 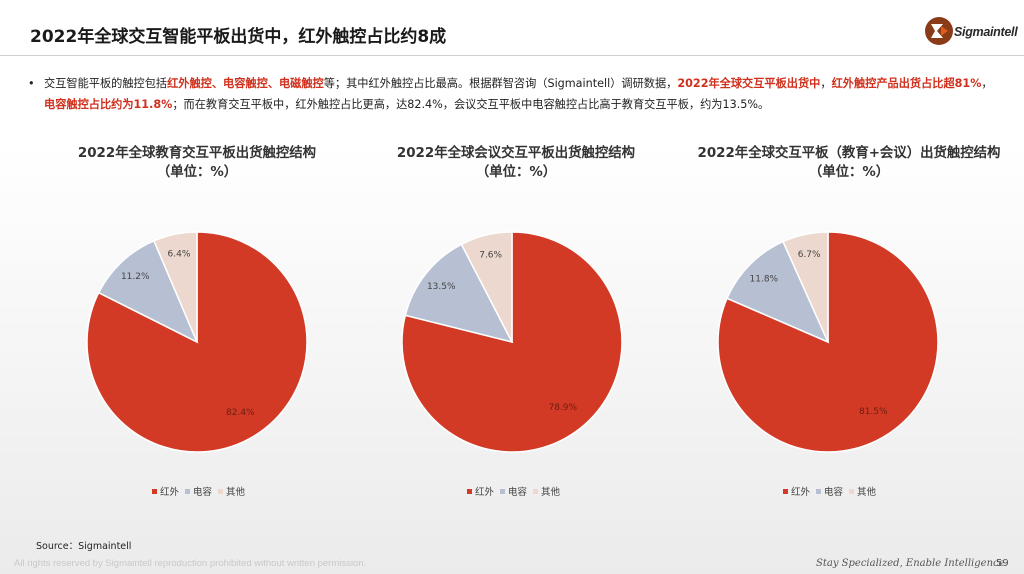 I want to click on company-logo: Sigmaintell, so click(x=971, y=32).